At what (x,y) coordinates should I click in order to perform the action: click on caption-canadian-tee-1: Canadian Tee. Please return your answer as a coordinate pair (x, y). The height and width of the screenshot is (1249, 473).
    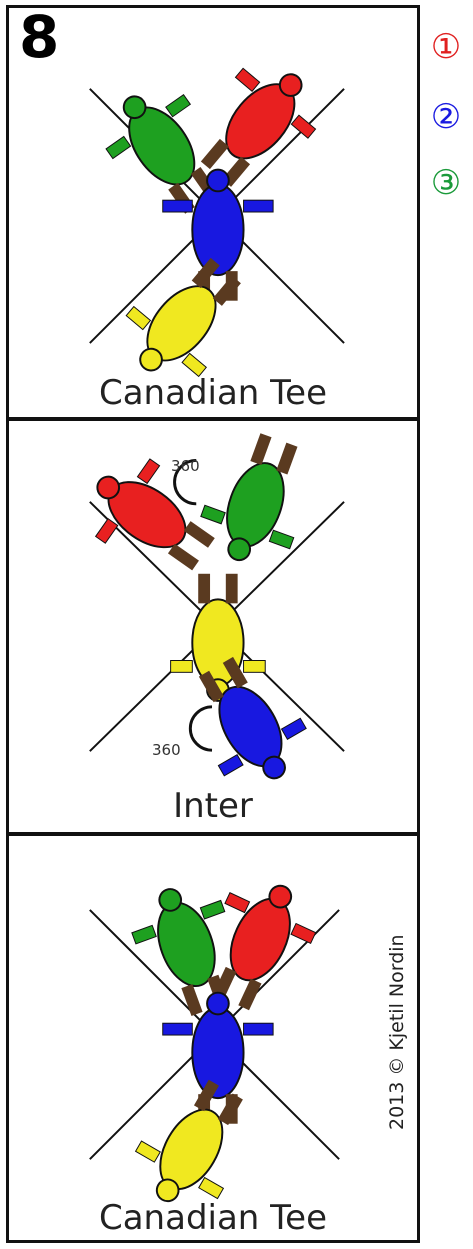
    Looking at the image, I should click on (212, 393).